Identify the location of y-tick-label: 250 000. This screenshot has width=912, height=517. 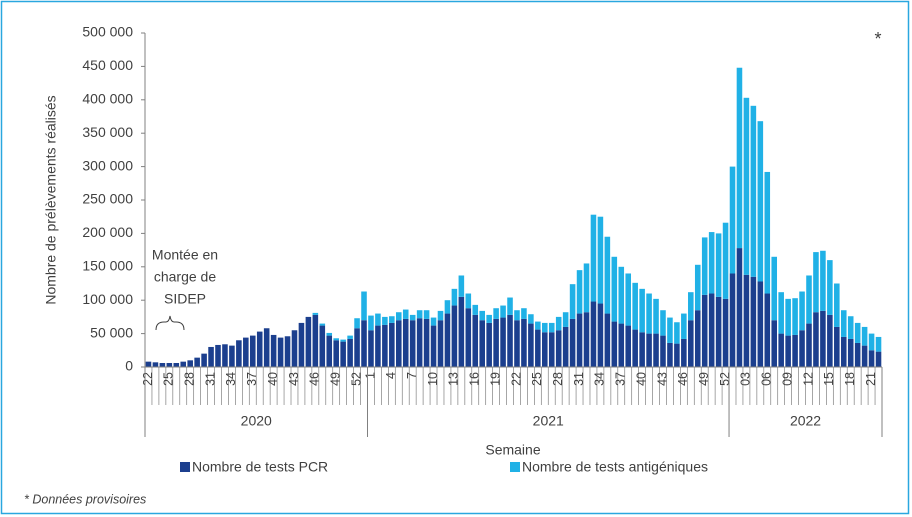
(107, 199).